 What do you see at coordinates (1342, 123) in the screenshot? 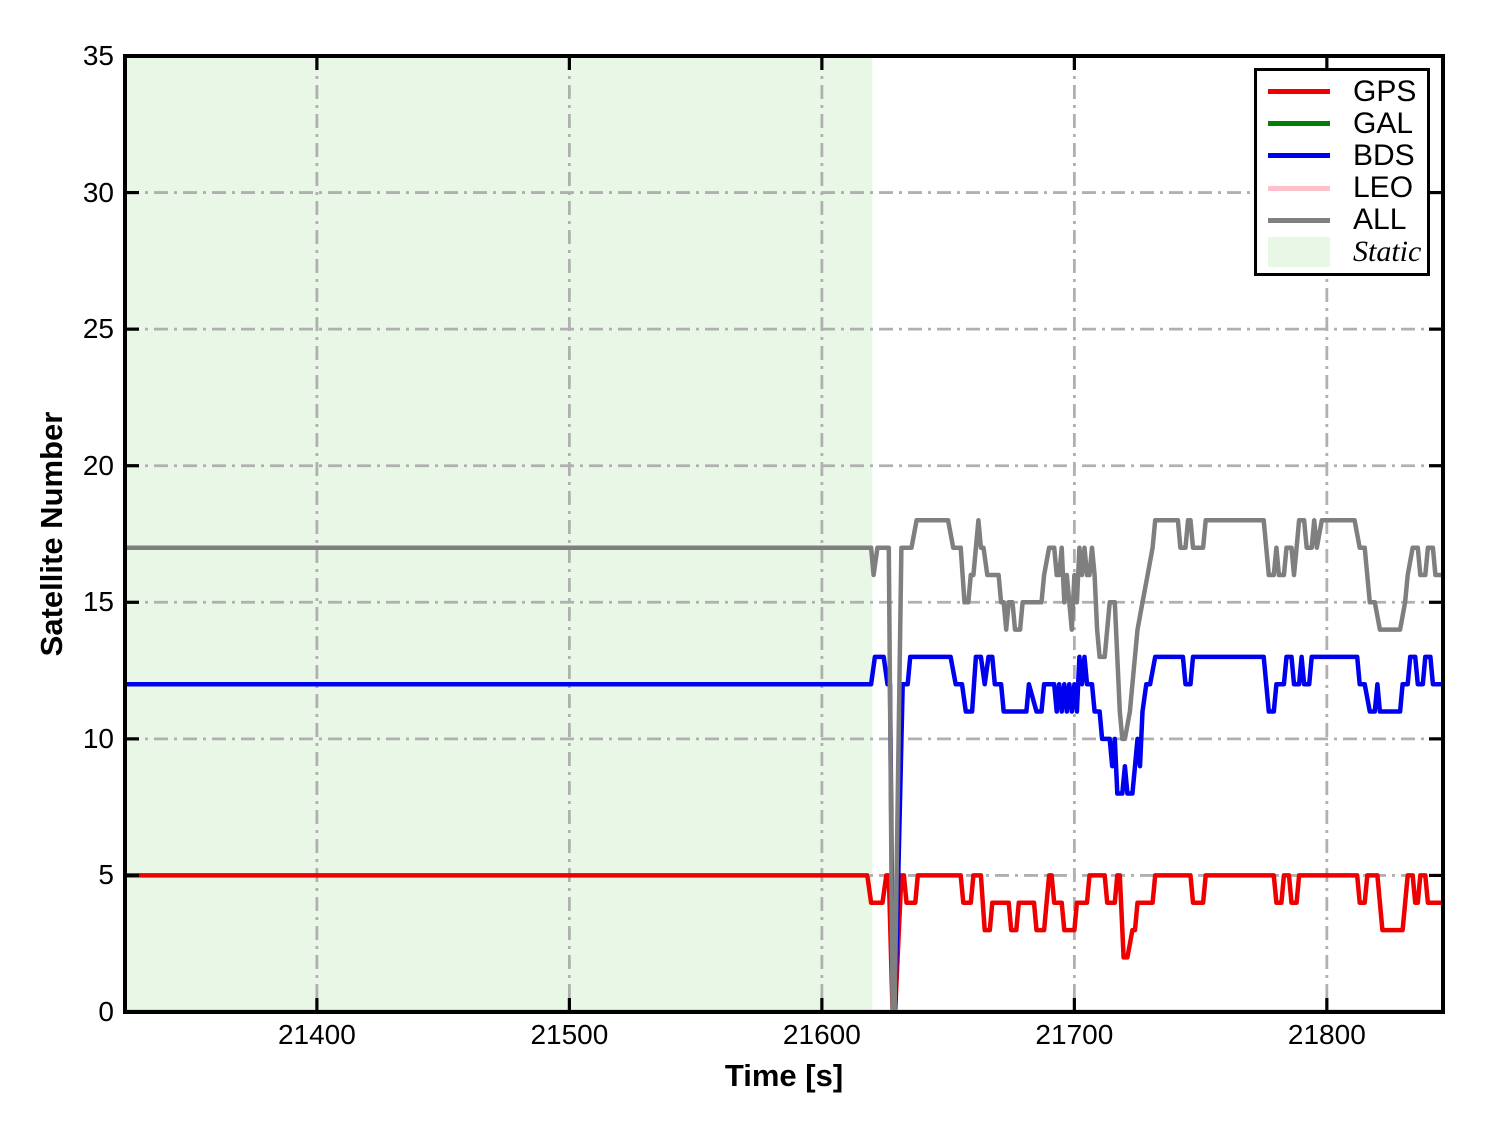
I see `legend-entry-gal: GAL` at bounding box center [1342, 123].